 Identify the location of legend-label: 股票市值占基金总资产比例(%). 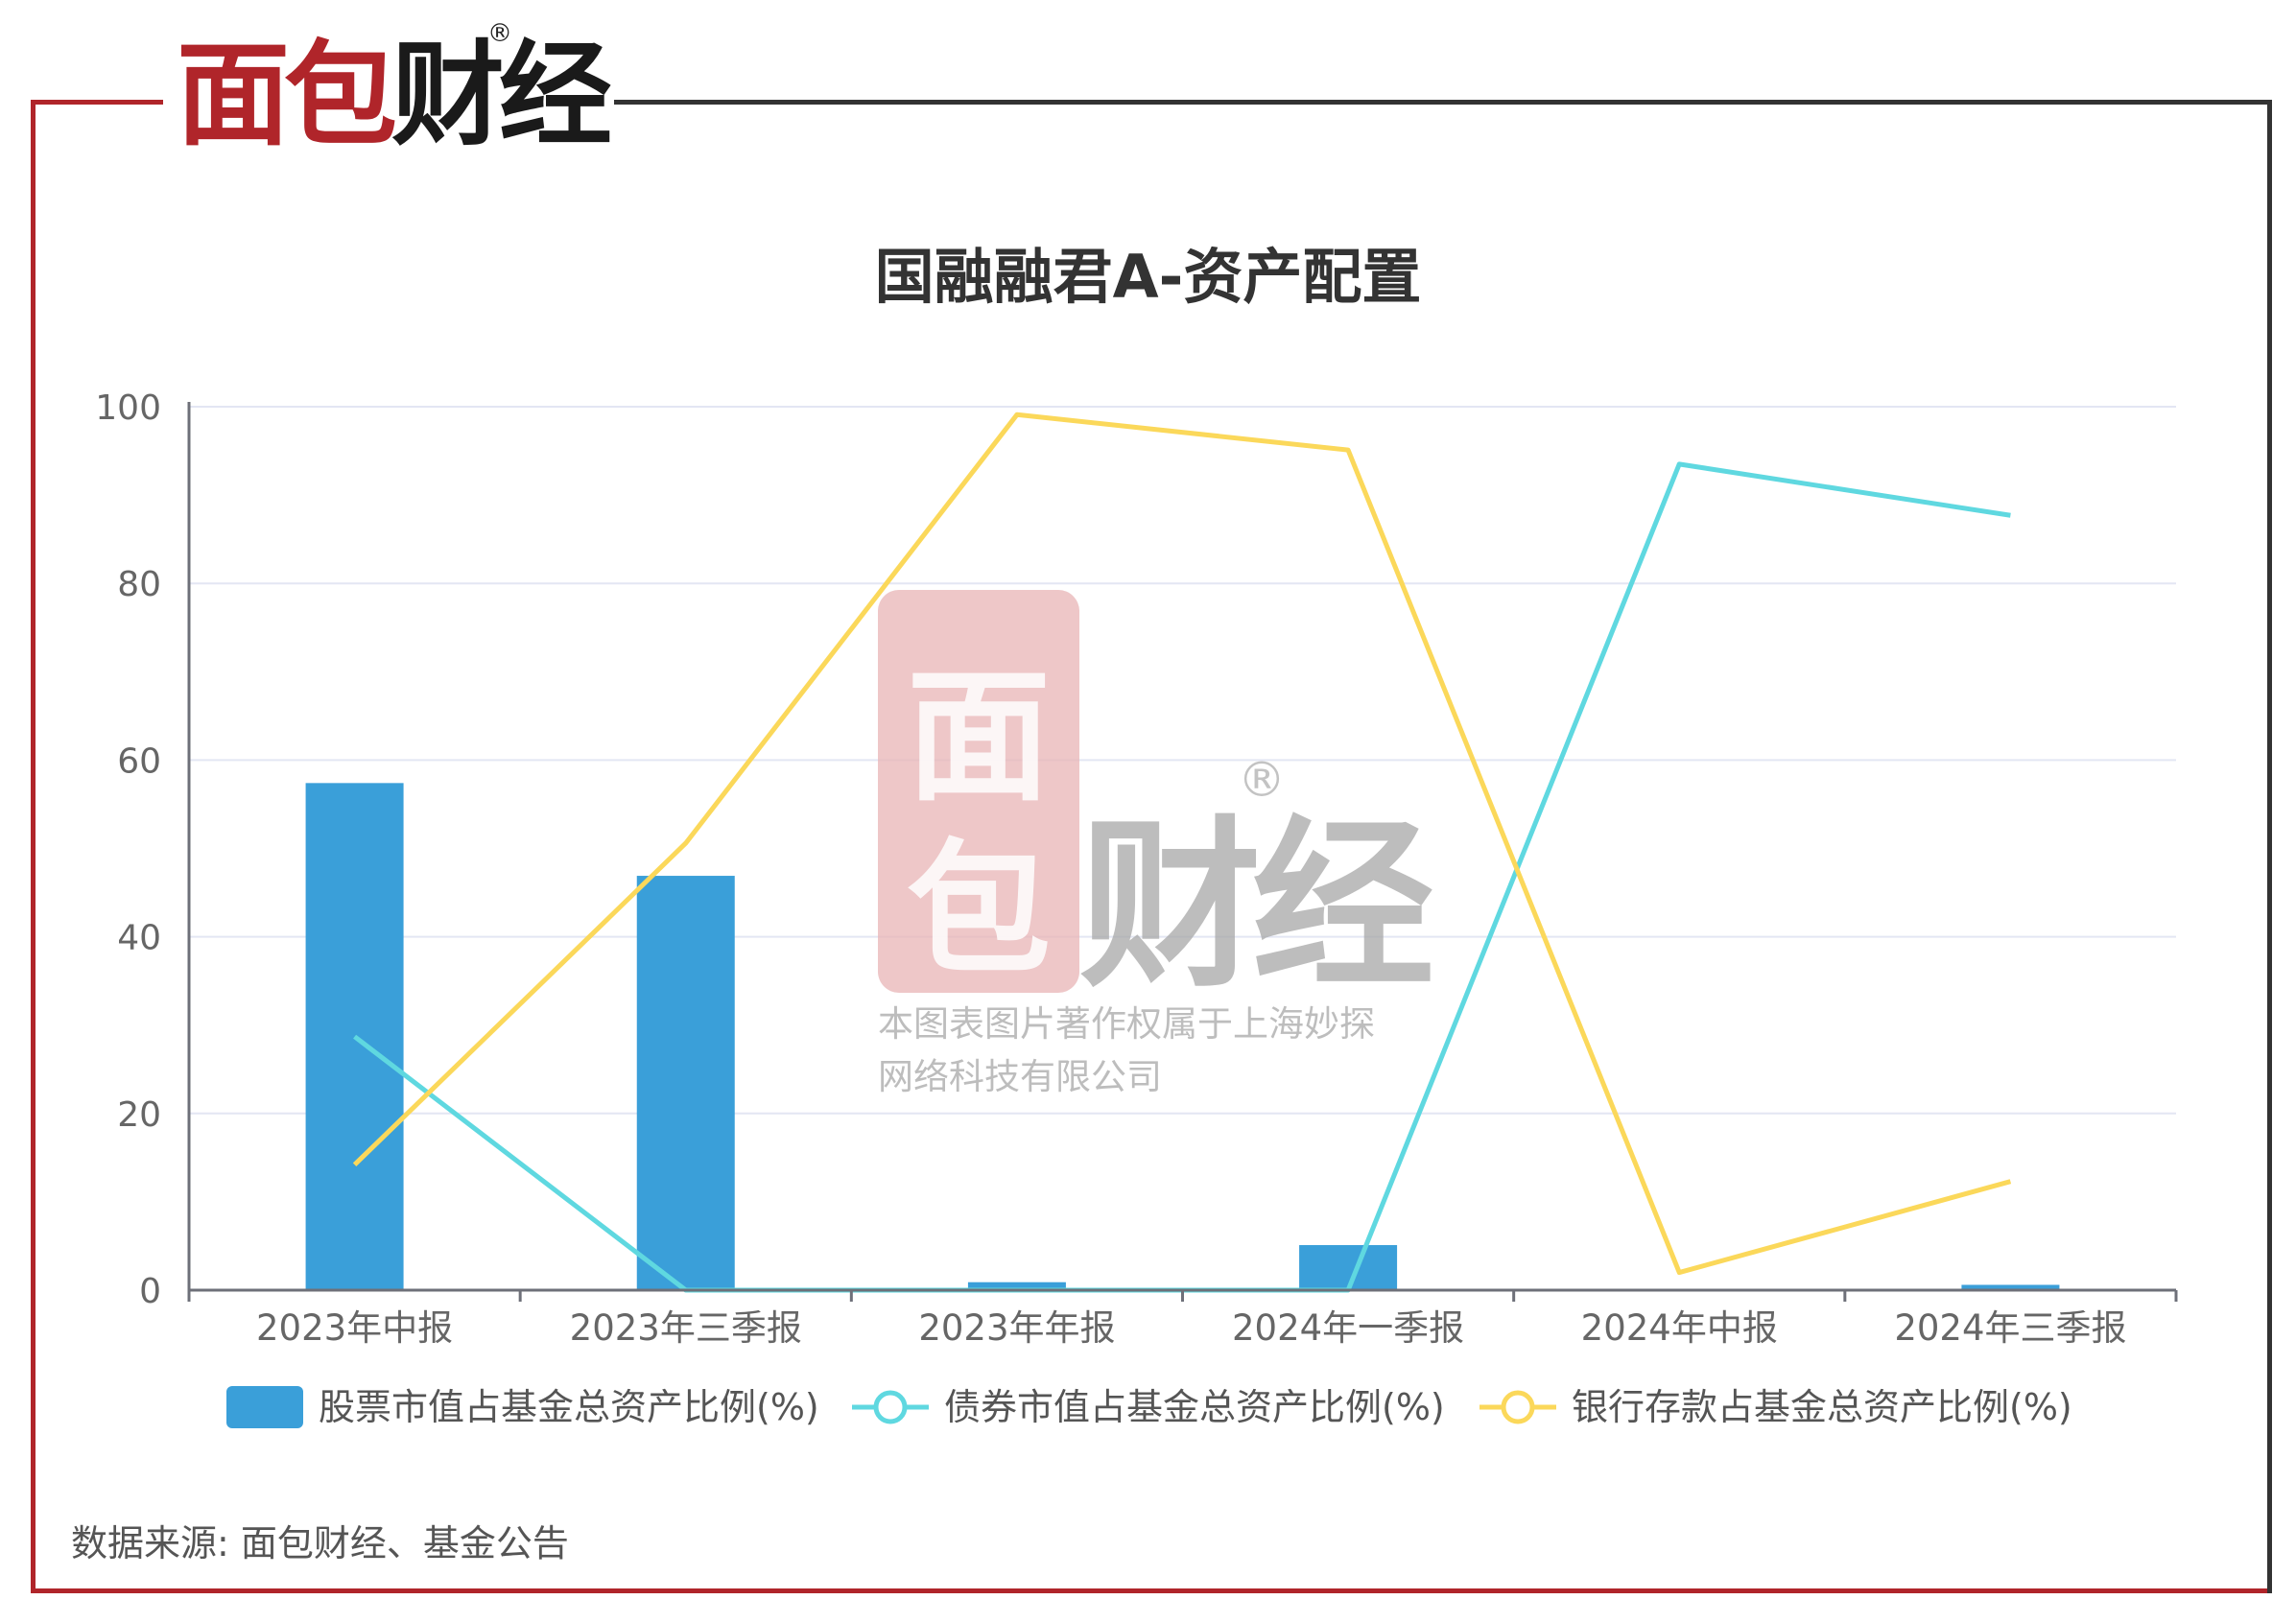
(569, 1407).